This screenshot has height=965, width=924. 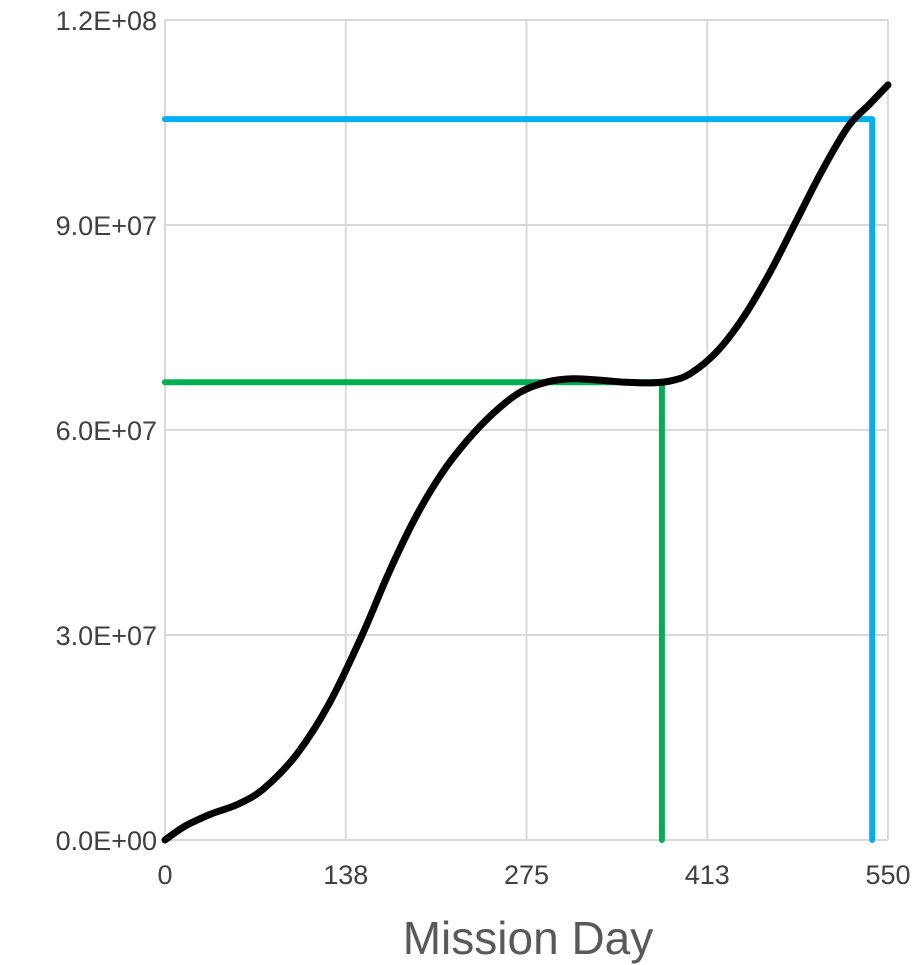 I want to click on x-tick-label: 0, so click(x=164, y=875).